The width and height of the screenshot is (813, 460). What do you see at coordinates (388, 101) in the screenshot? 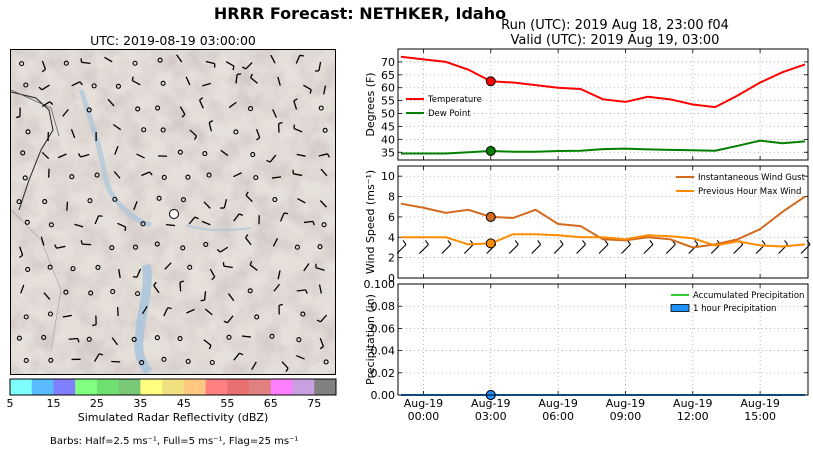
I see `y-tick-label: 55` at bounding box center [388, 101].